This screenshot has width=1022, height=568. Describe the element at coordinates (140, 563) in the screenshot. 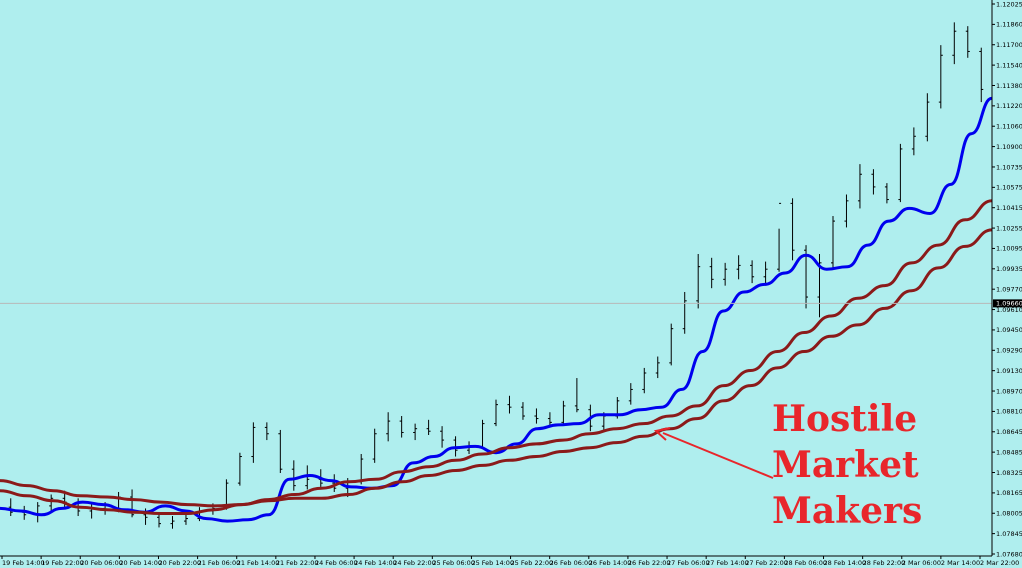

I see `x-tick-label: 20 Feb 14:00` at that location.